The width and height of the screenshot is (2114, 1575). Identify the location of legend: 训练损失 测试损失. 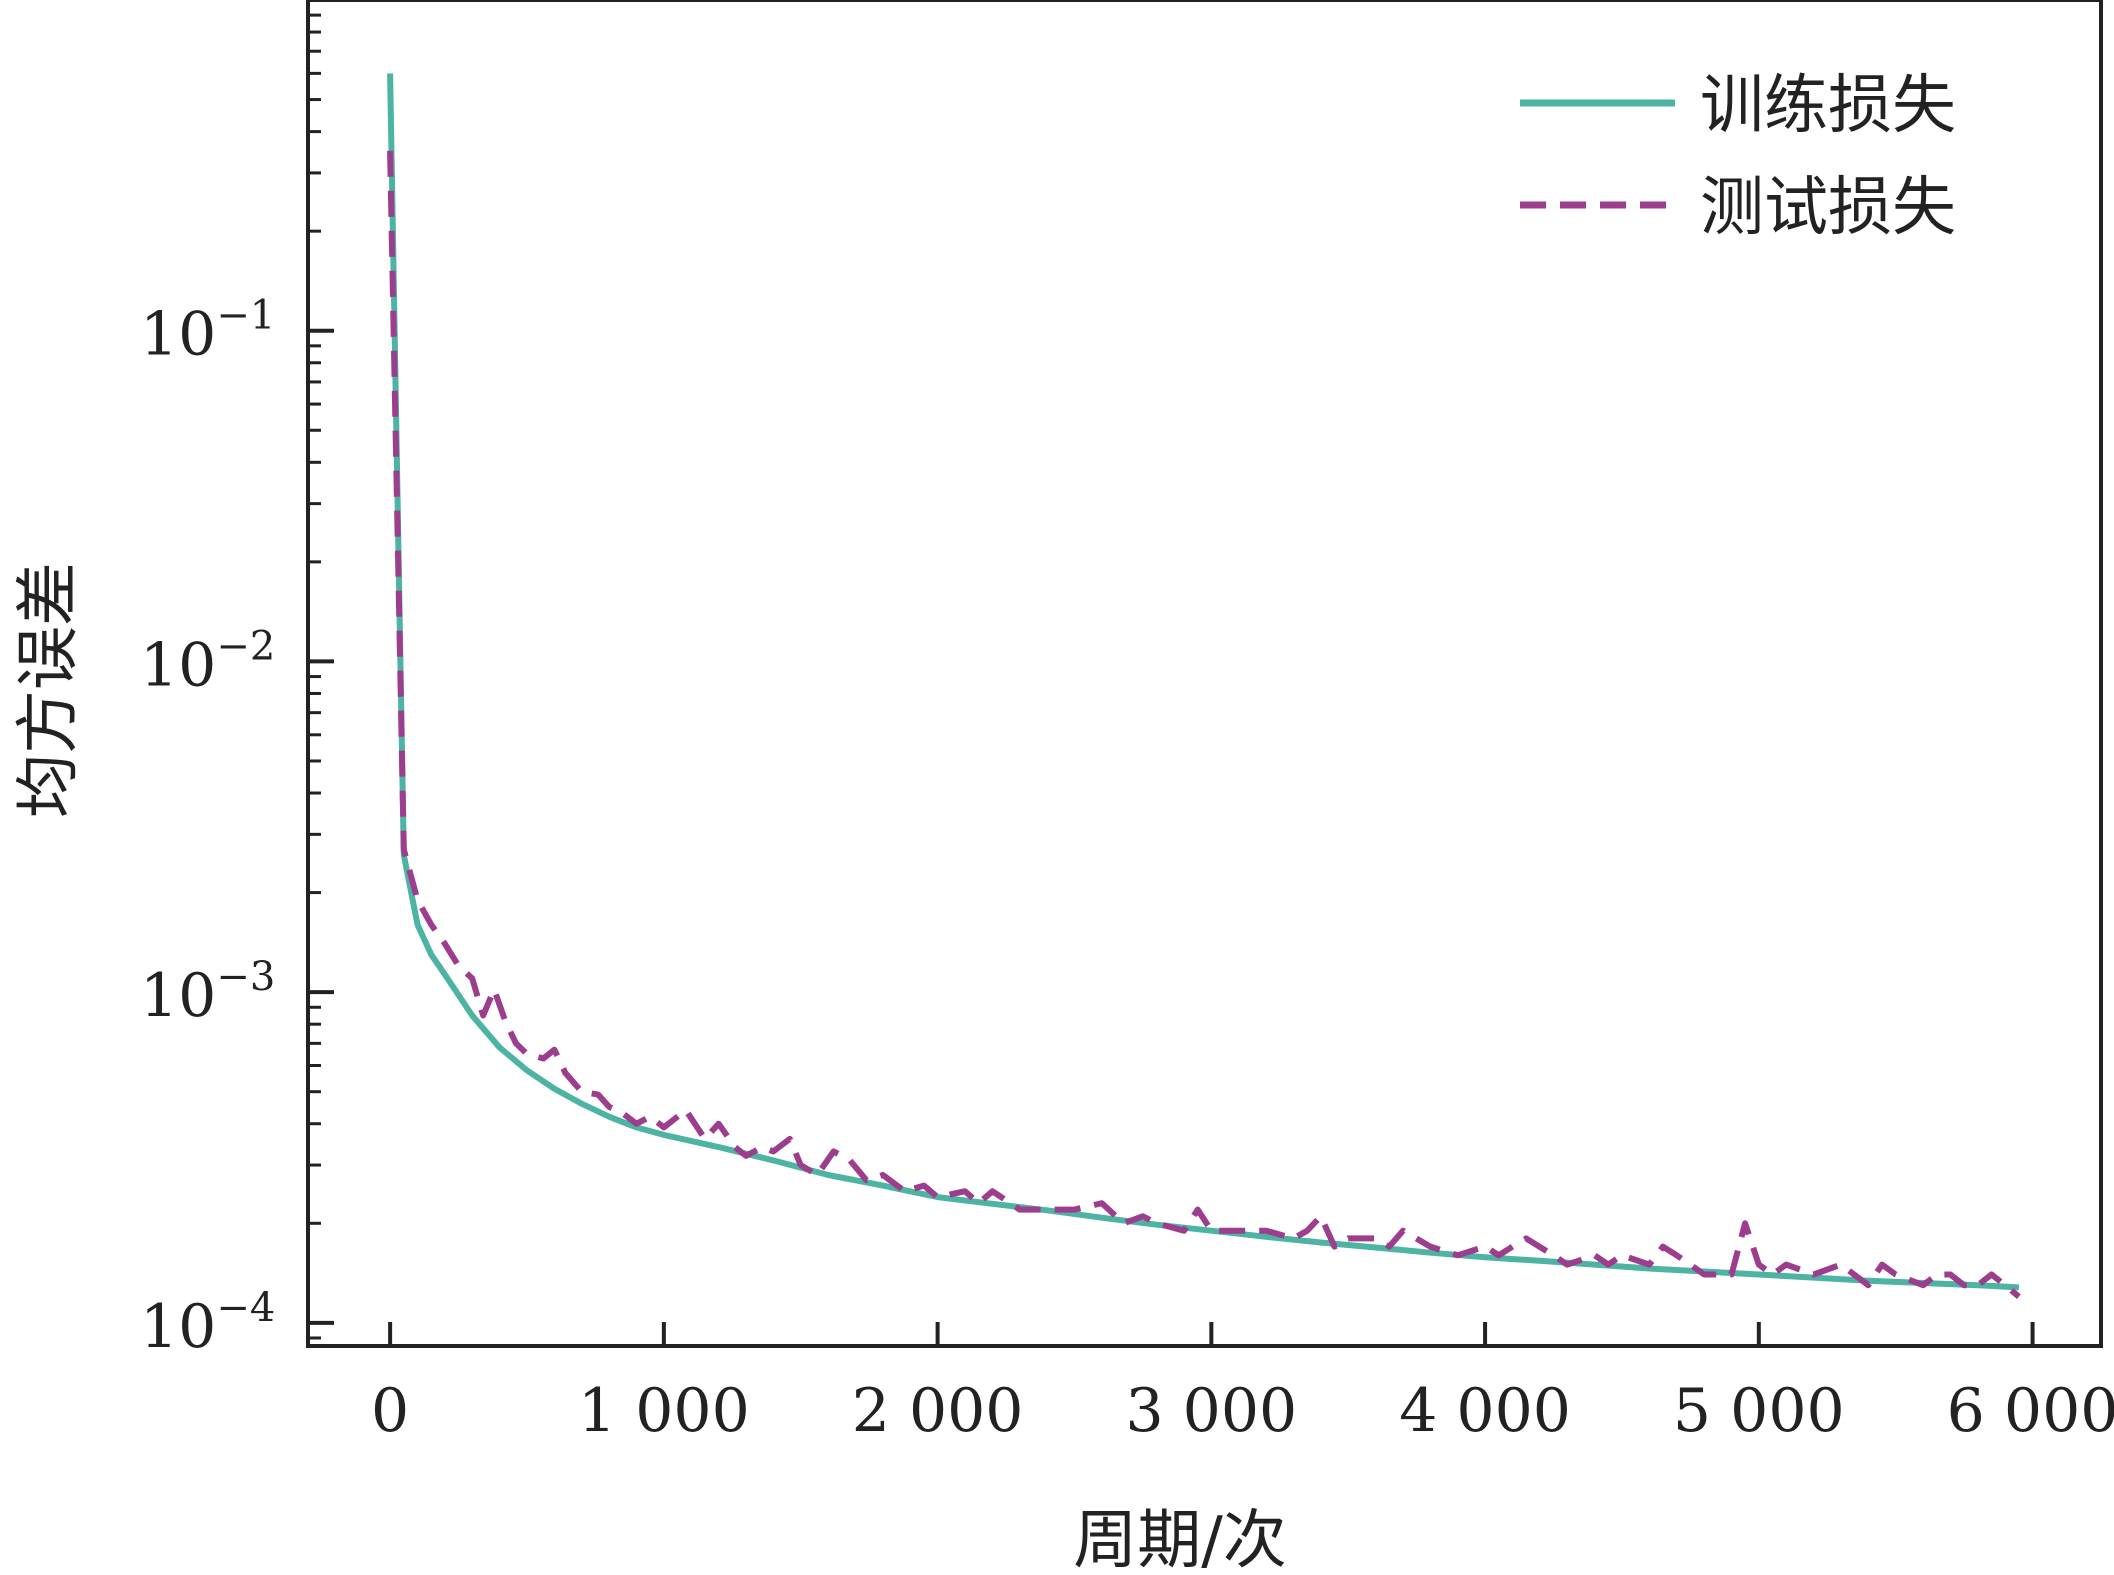
(1738, 157).